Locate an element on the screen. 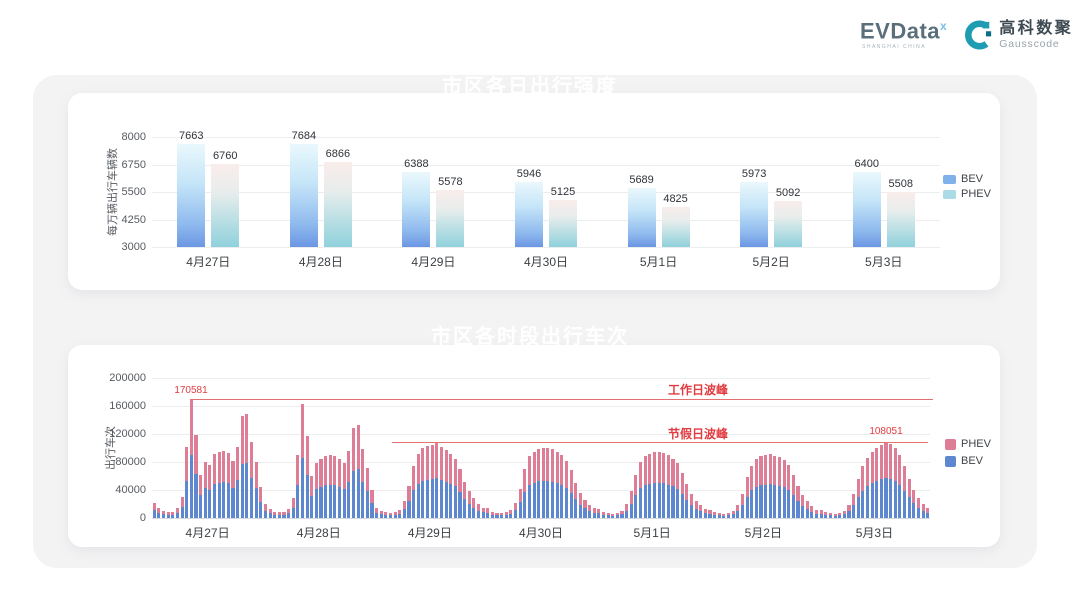 This screenshot has height=608, width=1080. gausscode-en-text: Gausscode is located at coordinates (1029, 44).